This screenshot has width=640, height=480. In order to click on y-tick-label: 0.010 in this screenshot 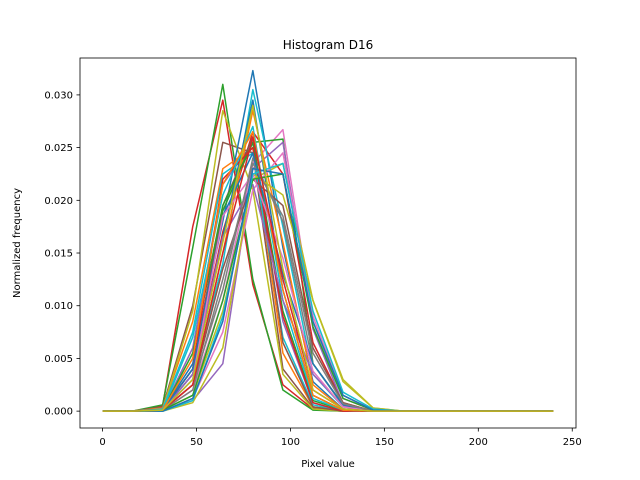, I will do `click(58, 306)`.